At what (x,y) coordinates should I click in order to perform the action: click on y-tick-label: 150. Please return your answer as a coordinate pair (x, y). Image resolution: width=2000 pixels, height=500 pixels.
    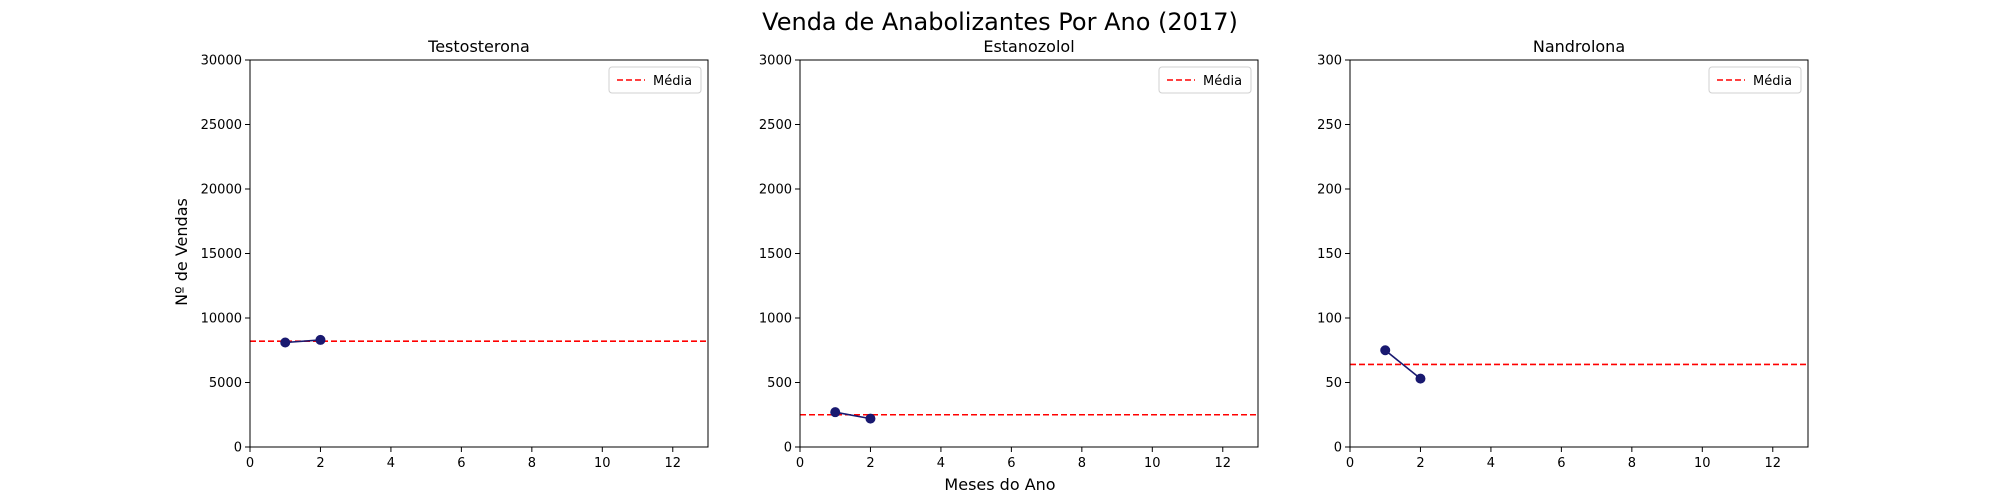
    Looking at the image, I should click on (1329, 254).